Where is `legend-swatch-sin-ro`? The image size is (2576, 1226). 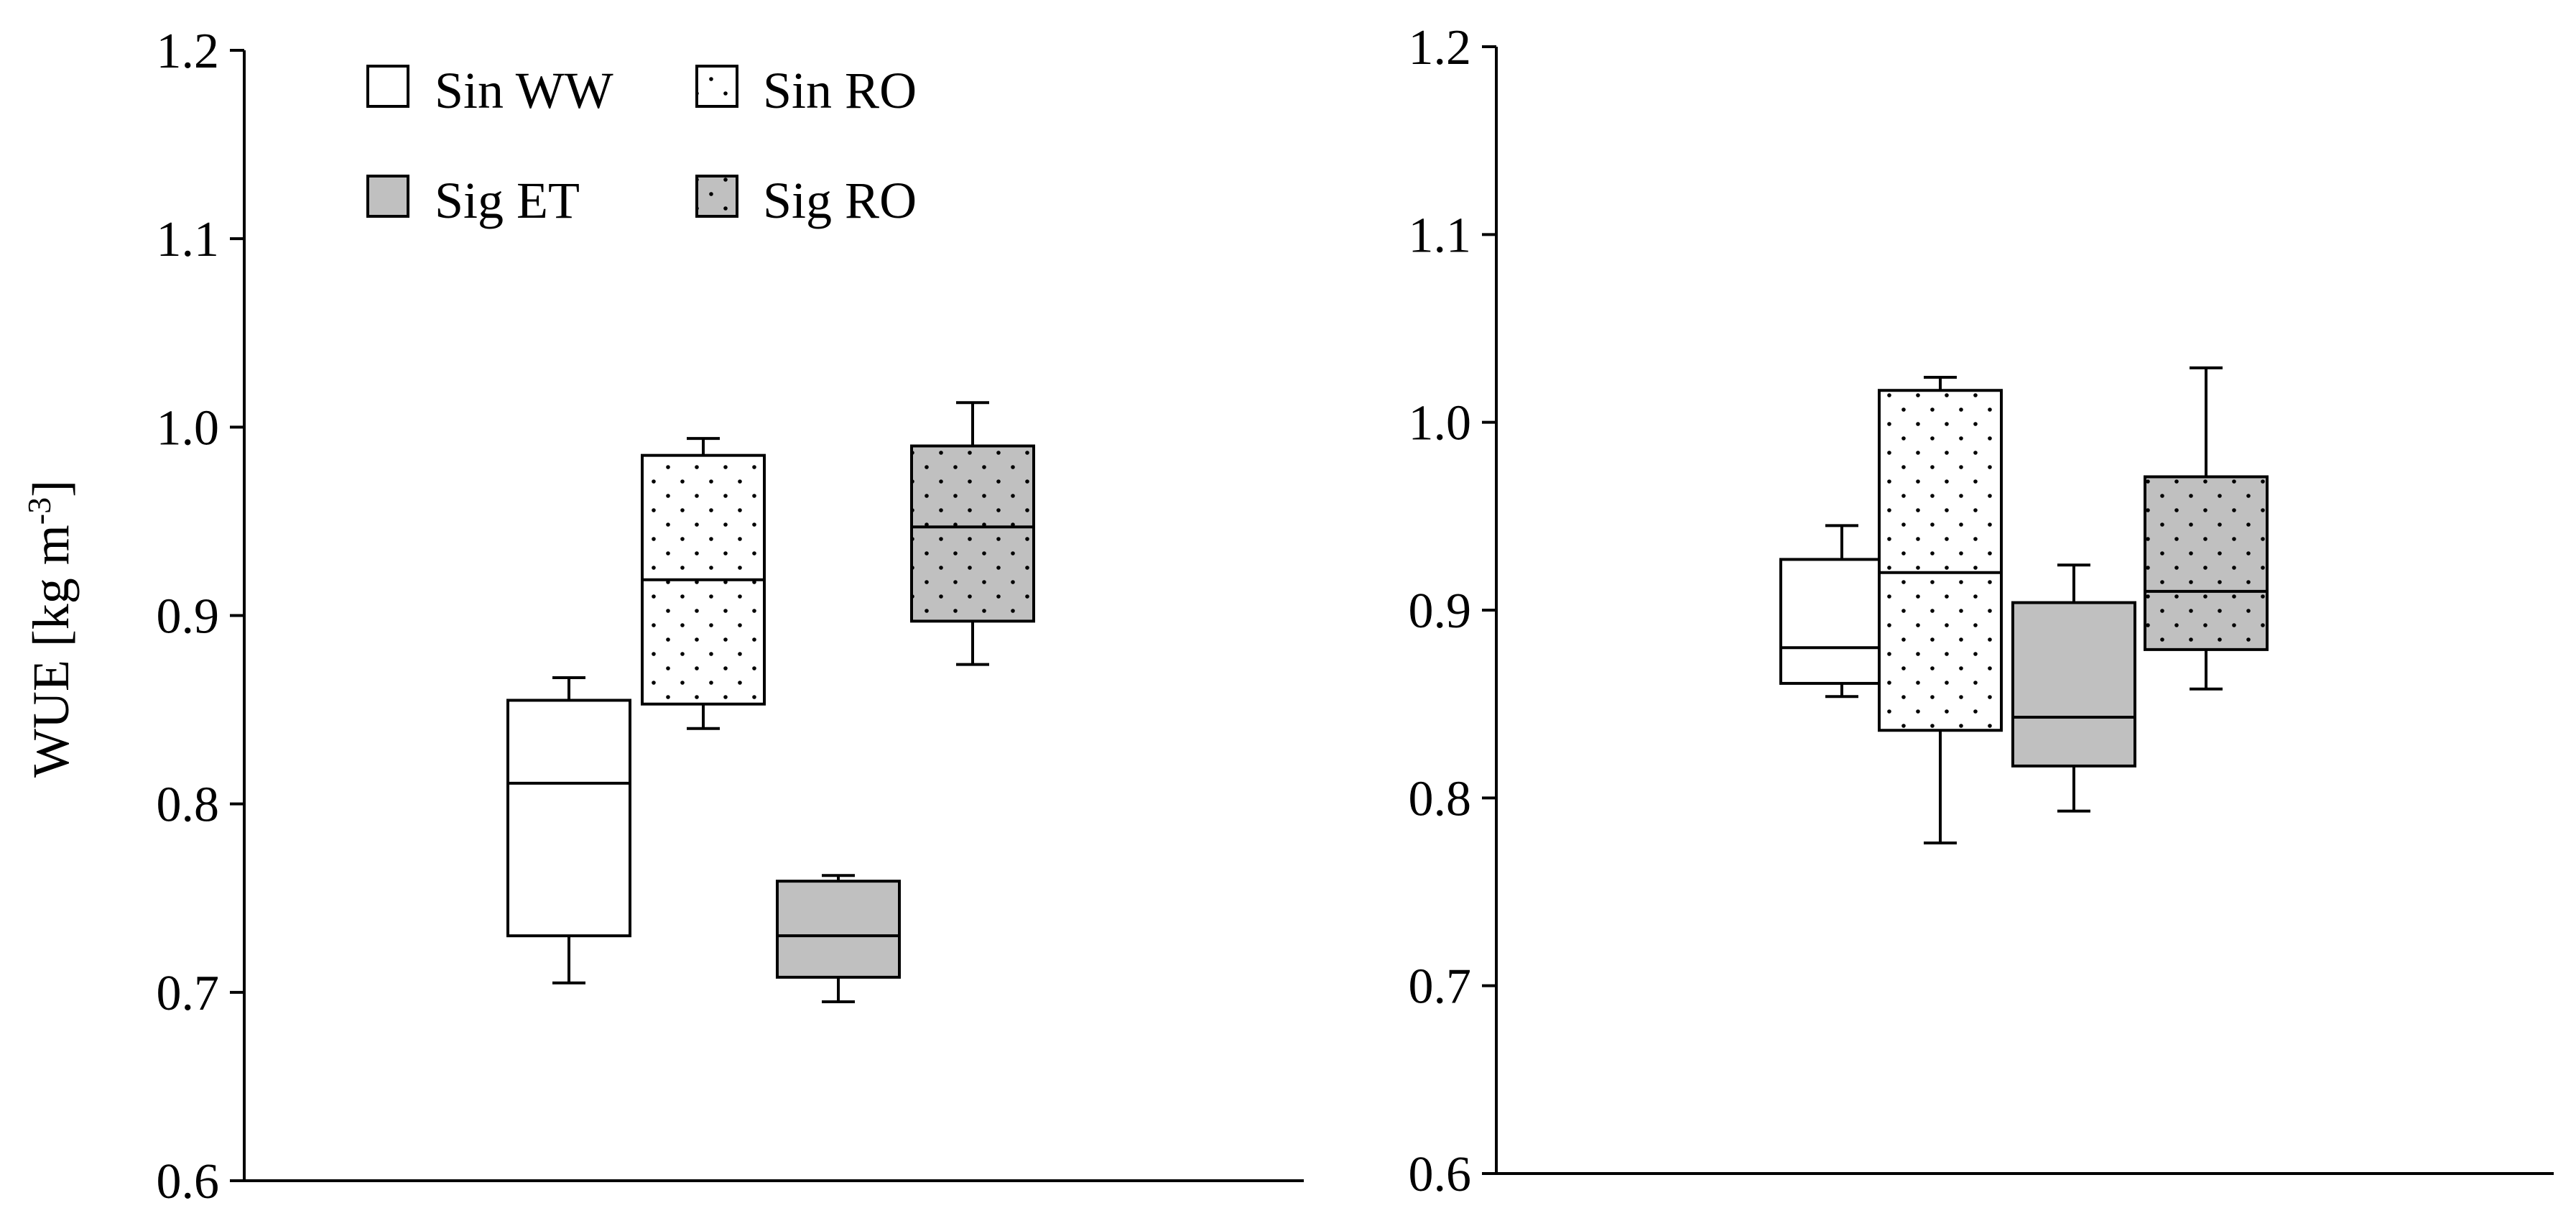
legend-swatch-sin-ro is located at coordinates (716, 86).